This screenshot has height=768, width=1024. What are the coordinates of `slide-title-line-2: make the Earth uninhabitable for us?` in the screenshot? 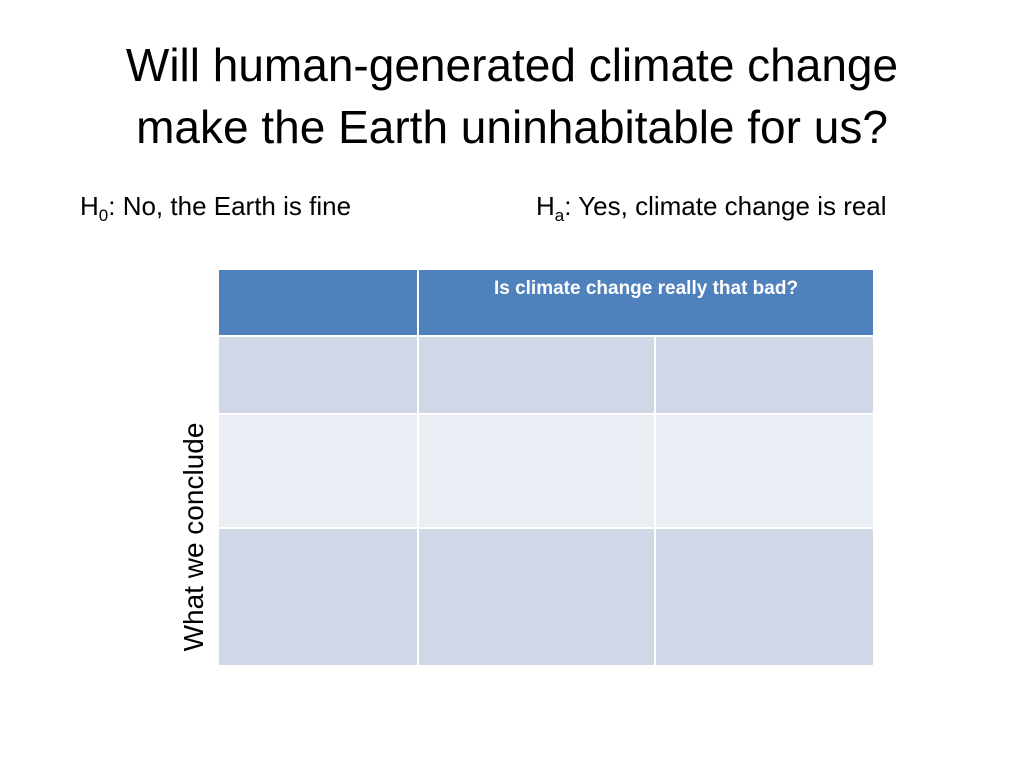 It's located at (512, 127).